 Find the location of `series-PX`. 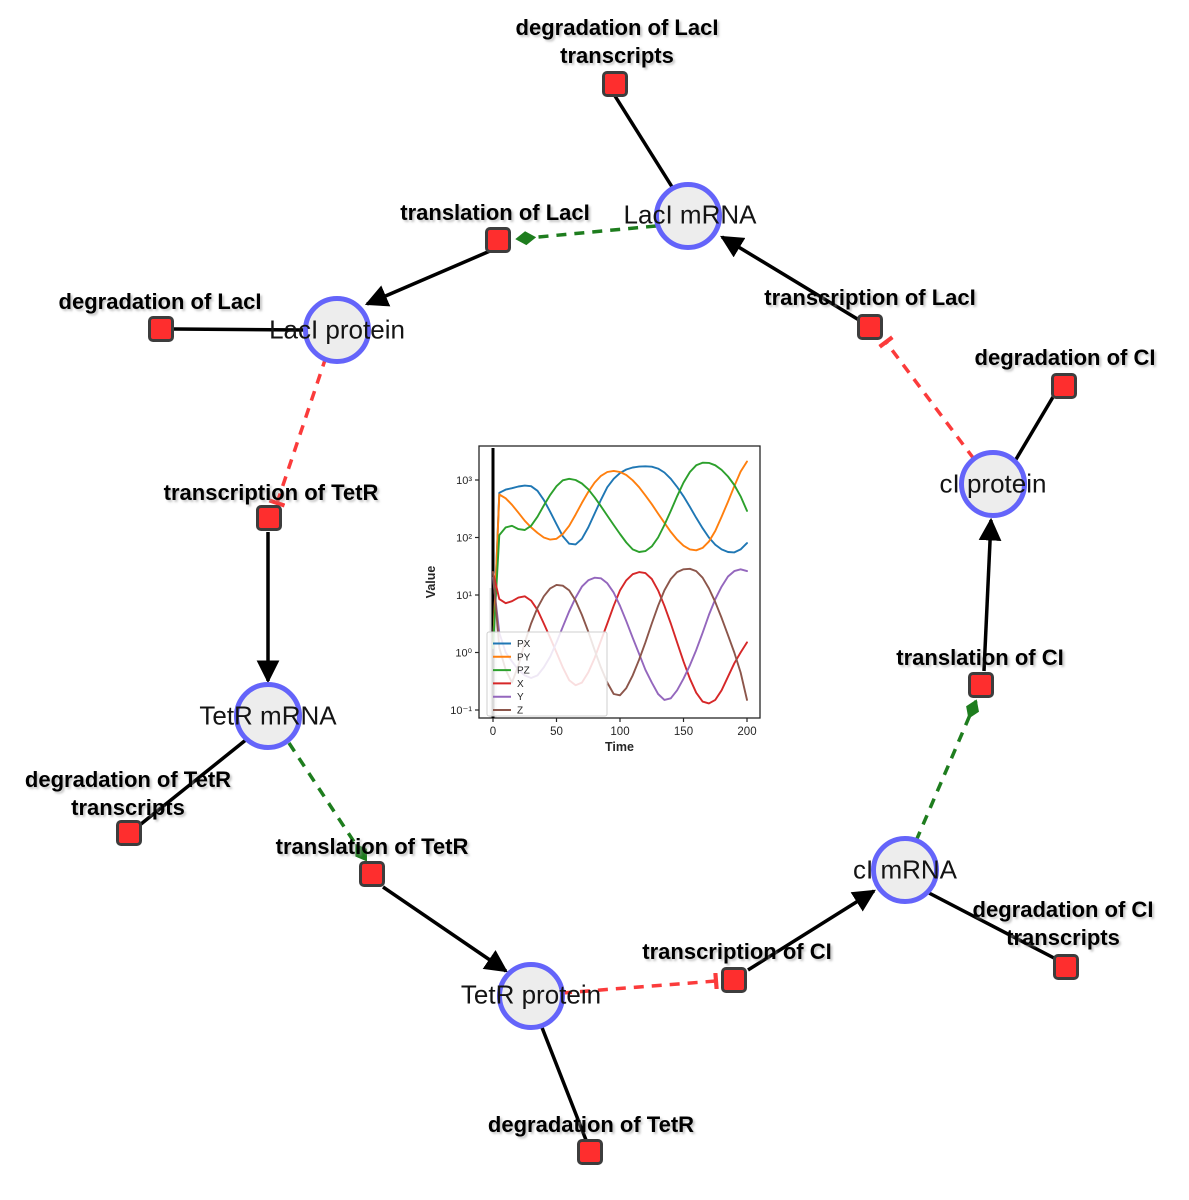

series-PX is located at coordinates (620, 557).